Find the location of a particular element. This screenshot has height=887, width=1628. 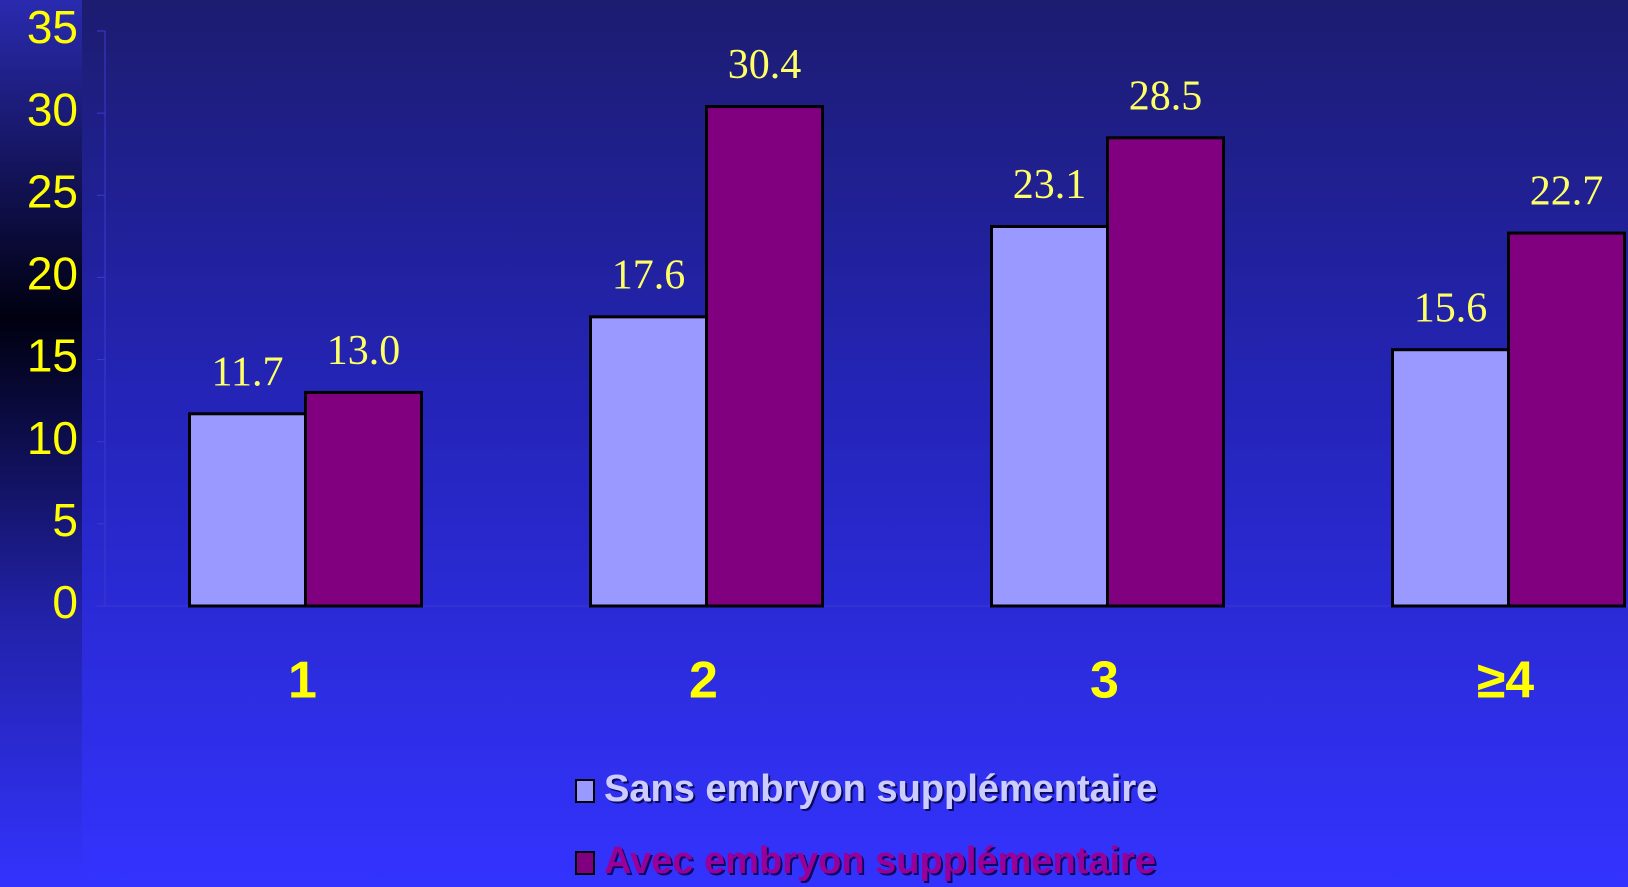

y-tick-label: 5 is located at coordinates (65, 520).